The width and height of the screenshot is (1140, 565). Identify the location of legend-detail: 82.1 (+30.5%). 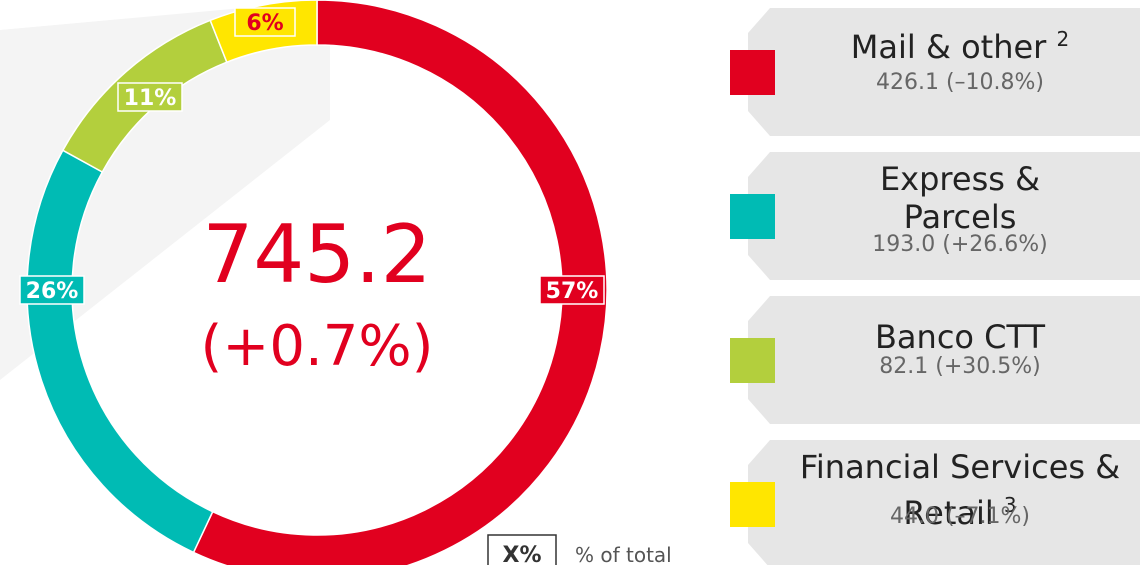
(960, 366).